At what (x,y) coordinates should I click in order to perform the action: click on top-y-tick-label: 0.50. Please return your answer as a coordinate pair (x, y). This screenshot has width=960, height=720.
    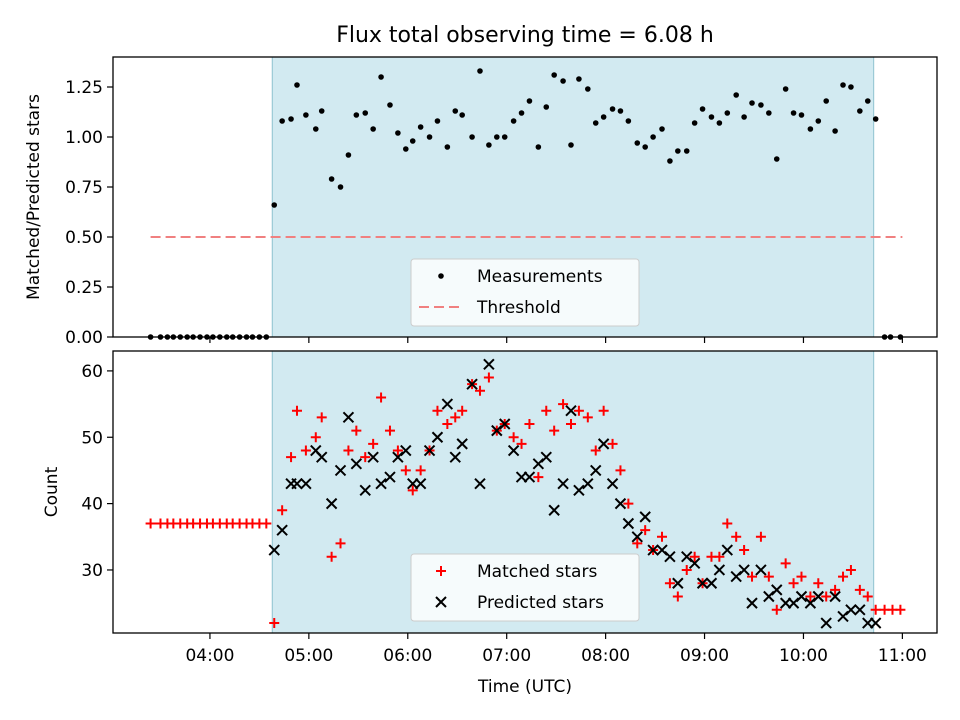
    Looking at the image, I should click on (84, 238).